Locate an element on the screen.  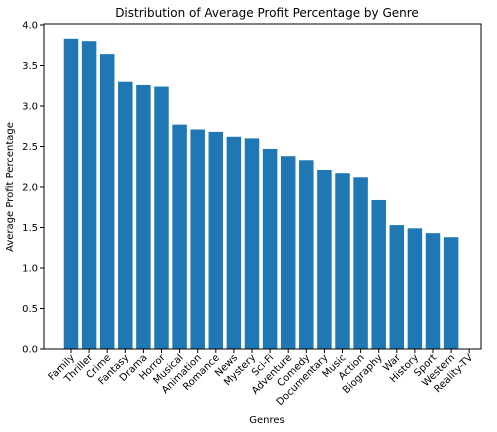
y-axis-label: Average Profit Percentage is located at coordinates (10, 187).